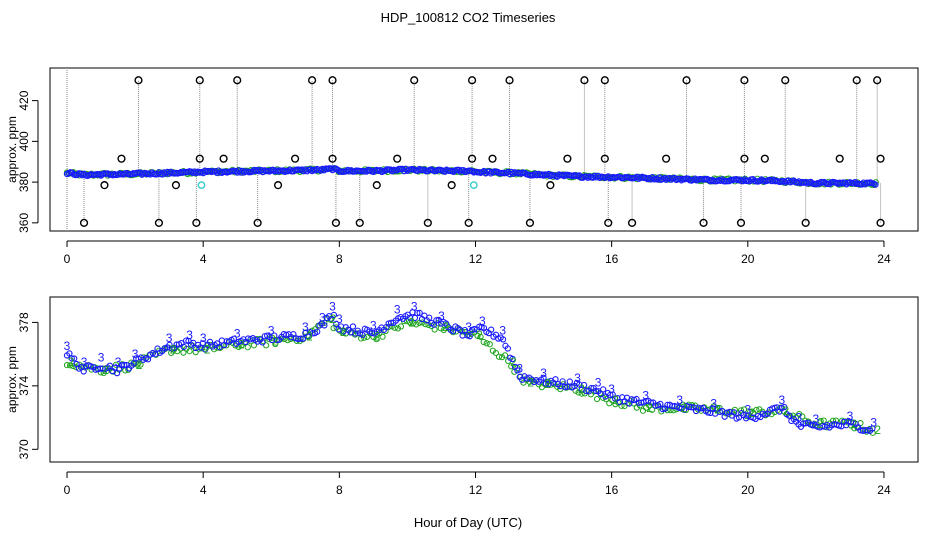  What do you see at coordinates (67, 490) in the screenshot?
I see `x-tick-label: 0` at bounding box center [67, 490].